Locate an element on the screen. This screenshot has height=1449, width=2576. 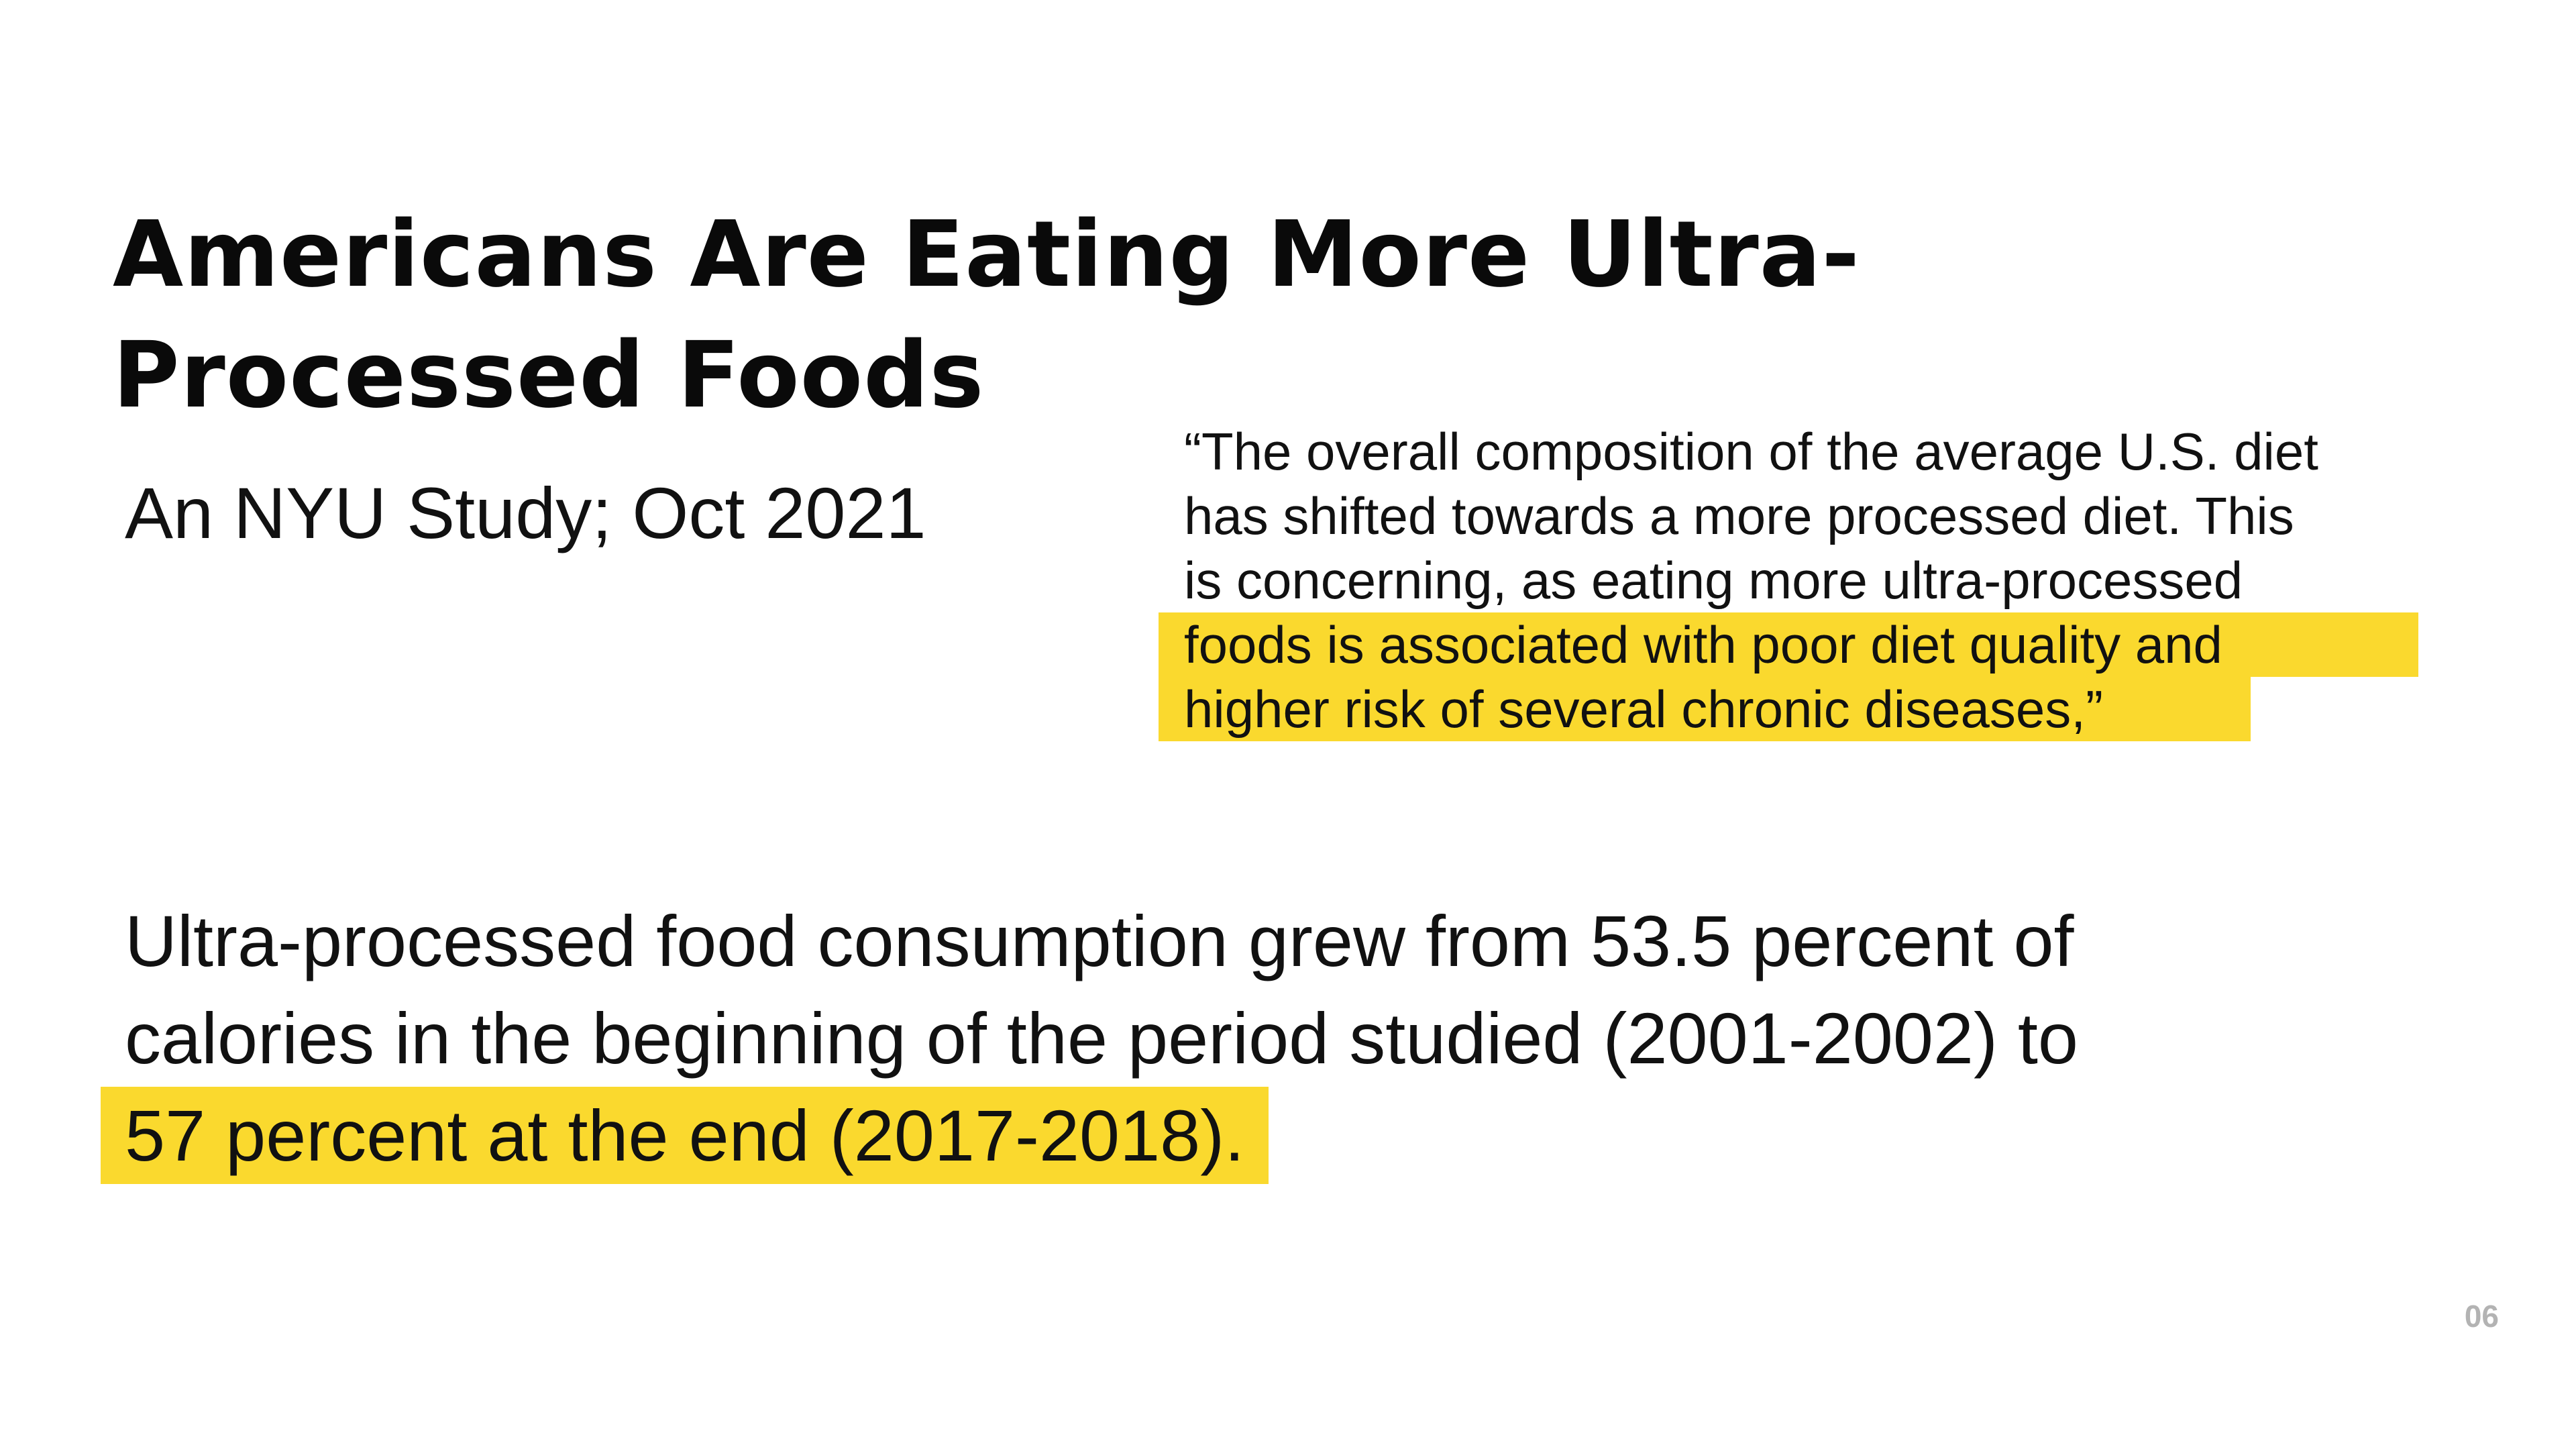
slide-subtitle: An NYU Study; Oct 2021 is located at coordinates (525, 512).